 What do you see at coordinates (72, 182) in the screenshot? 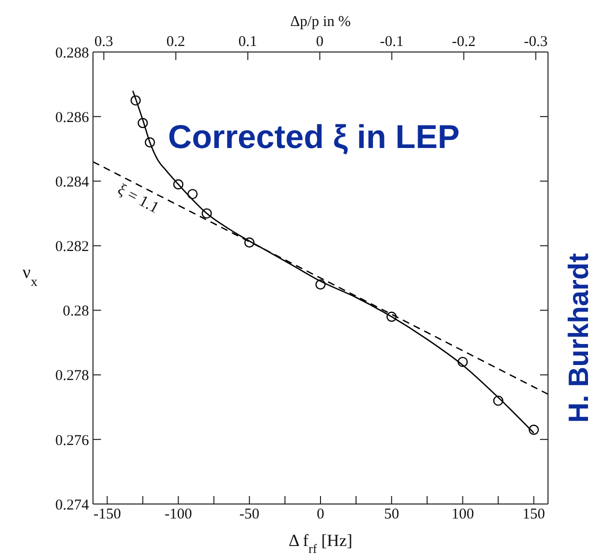
I see `y-tick-label: 0.284` at bounding box center [72, 182].